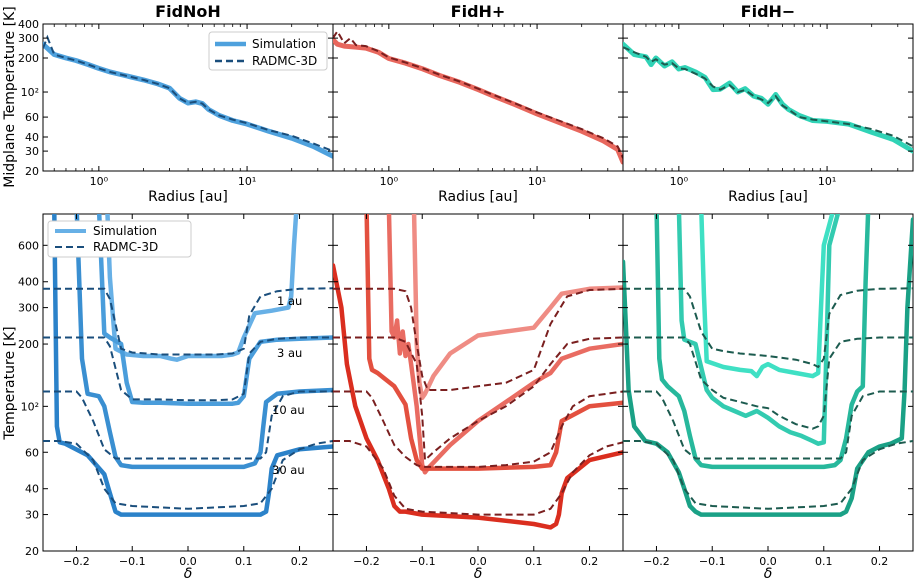  I want to click on annotation-30au: 30 au, so click(288, 470).